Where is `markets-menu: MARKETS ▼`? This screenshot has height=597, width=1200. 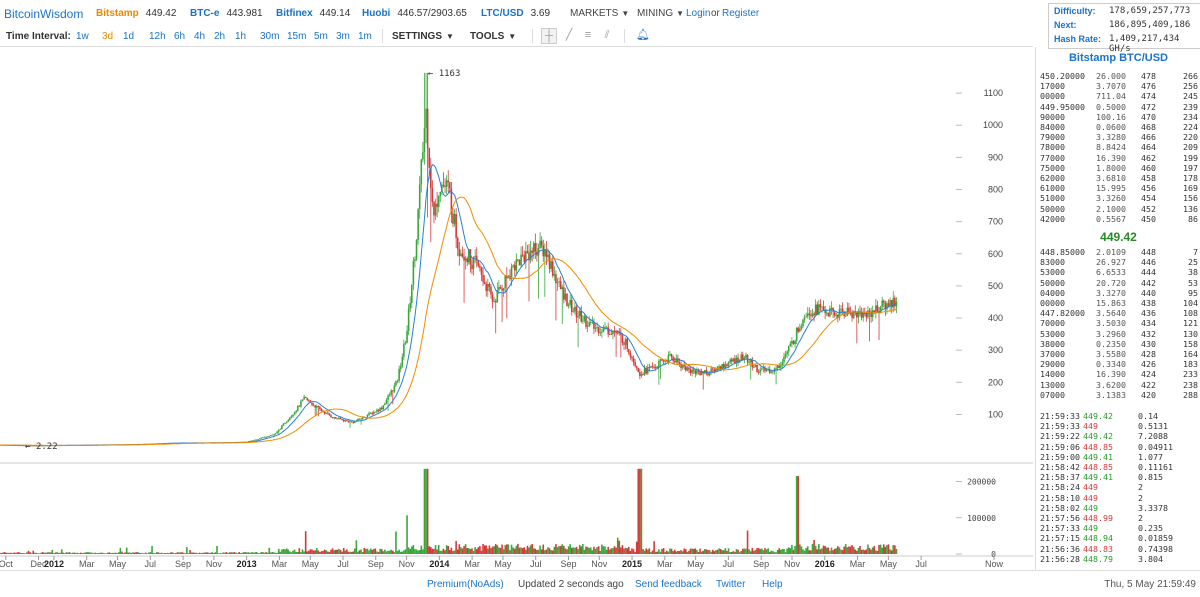
markets-menu: MARKETS ▼ is located at coordinates (599, 13).